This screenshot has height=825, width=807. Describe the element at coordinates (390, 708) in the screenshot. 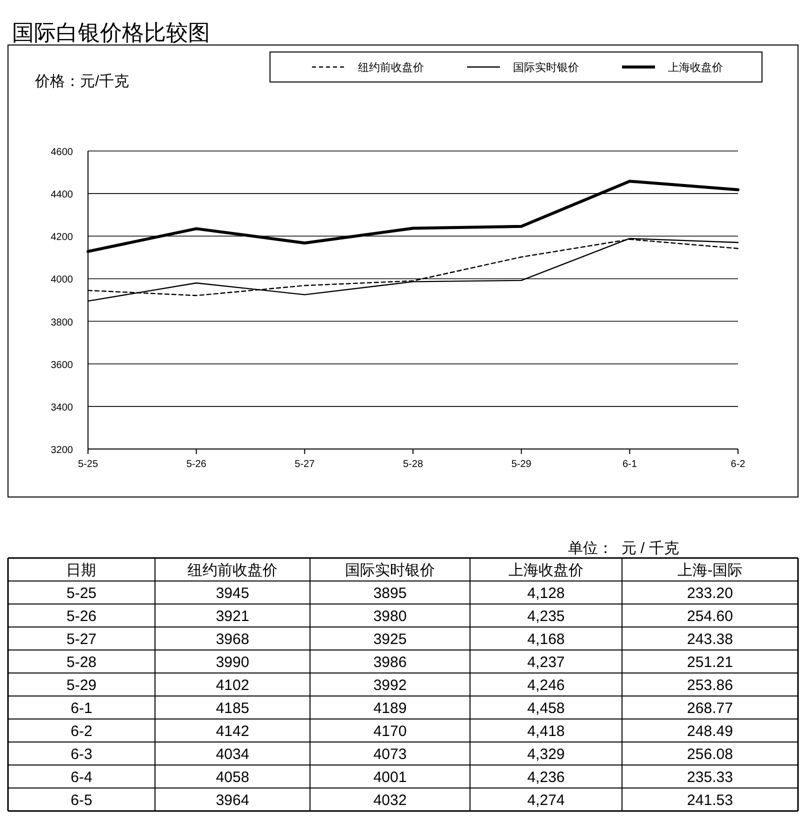

I see `data-label: 4189` at that location.